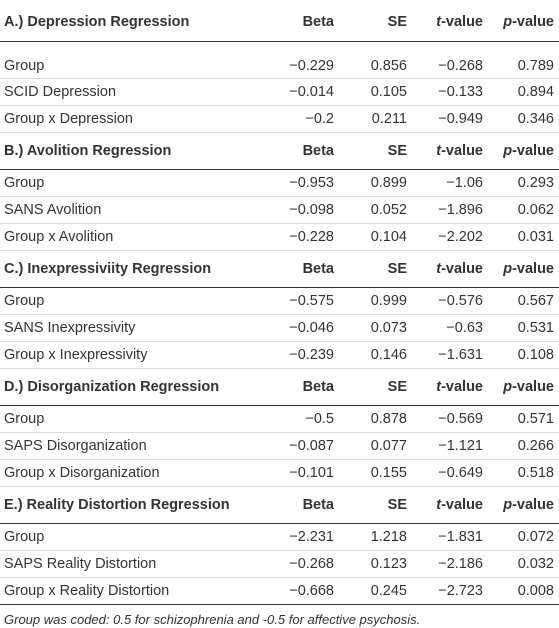 The width and height of the screenshot is (559, 628). Describe the element at coordinates (523, 446) in the screenshot. I see `cell-p-value: 0.266` at that location.